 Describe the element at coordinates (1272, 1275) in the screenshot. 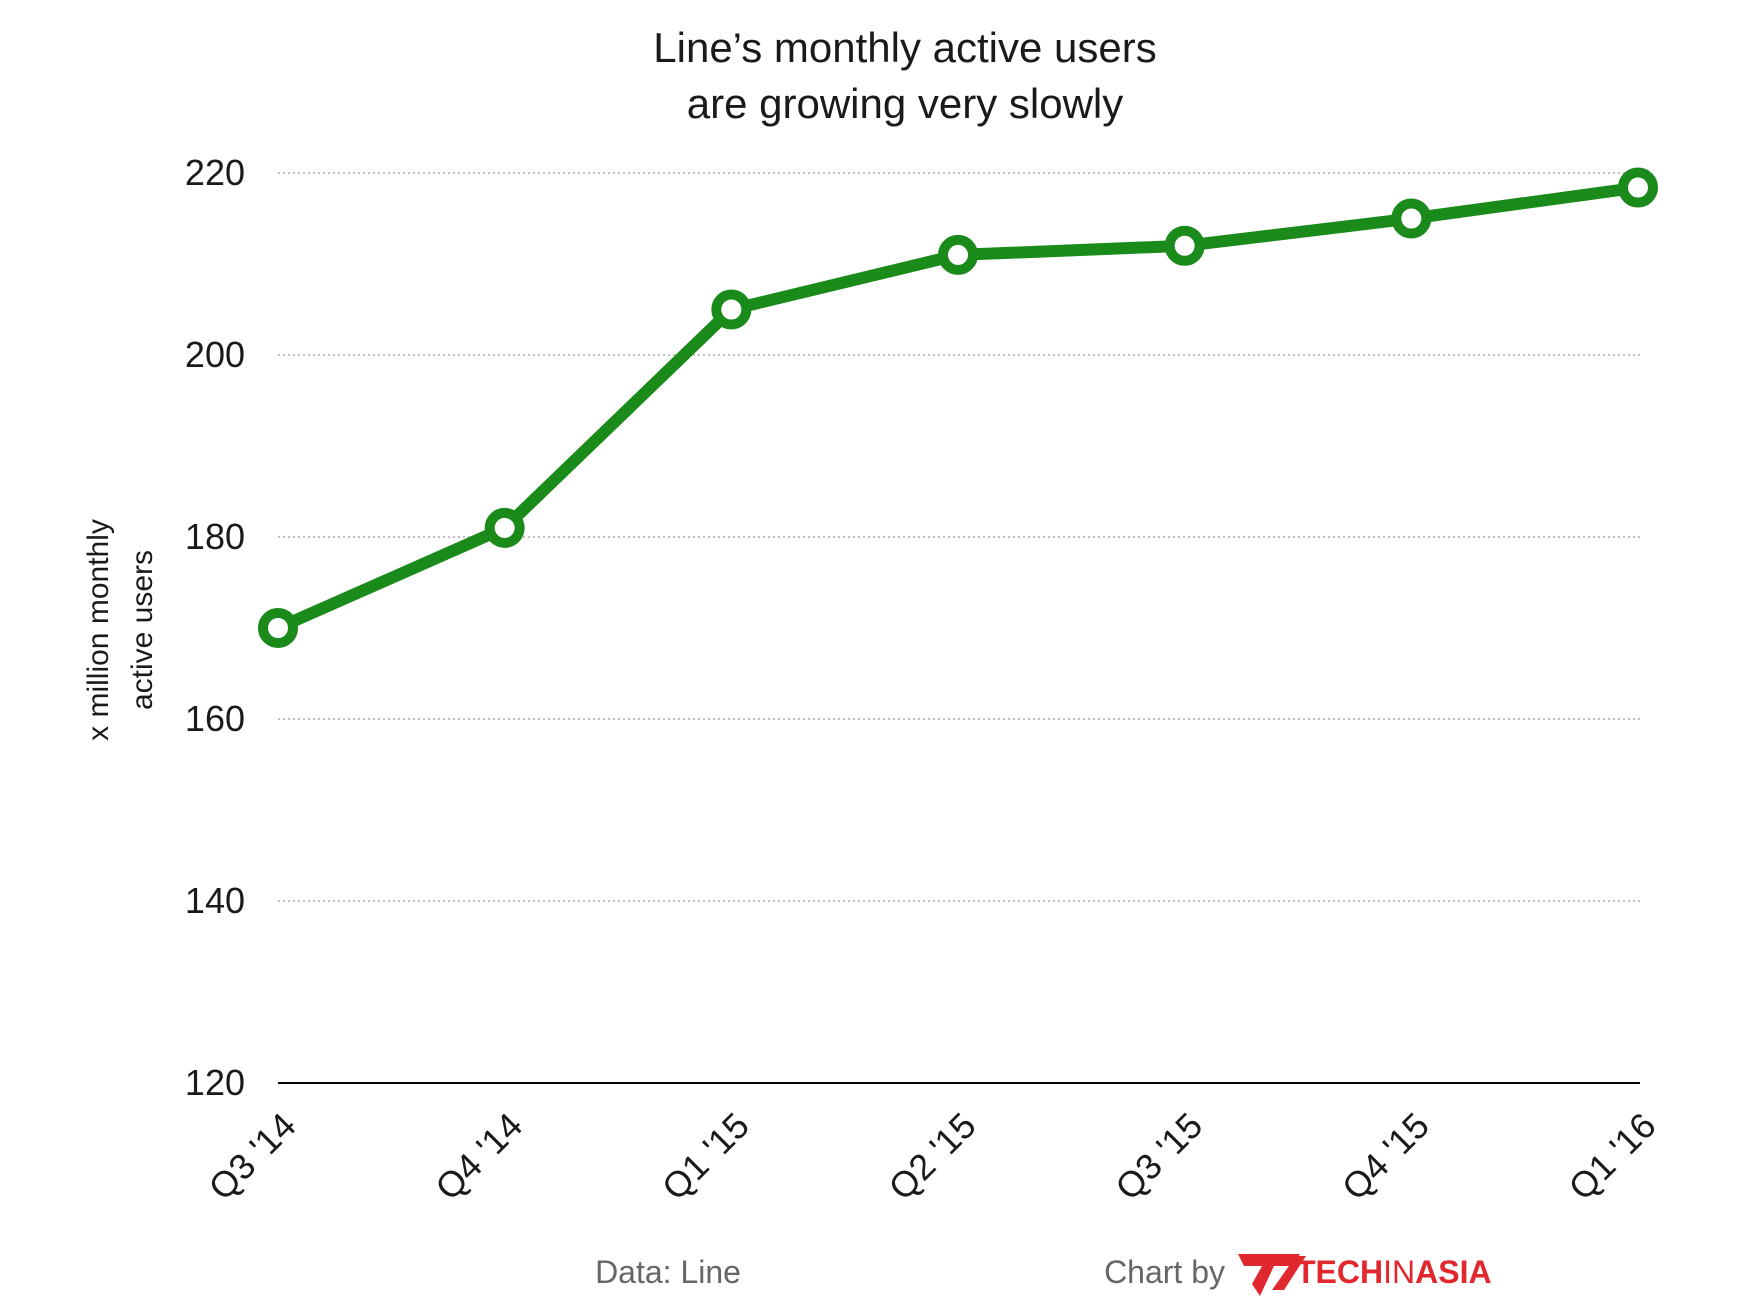

I see `techinasia-logo-icon` at that location.